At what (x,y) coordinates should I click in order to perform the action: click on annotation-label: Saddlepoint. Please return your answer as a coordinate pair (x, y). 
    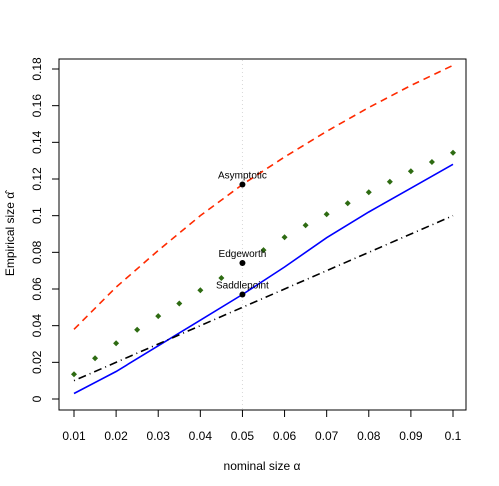
    Looking at the image, I should click on (242, 286).